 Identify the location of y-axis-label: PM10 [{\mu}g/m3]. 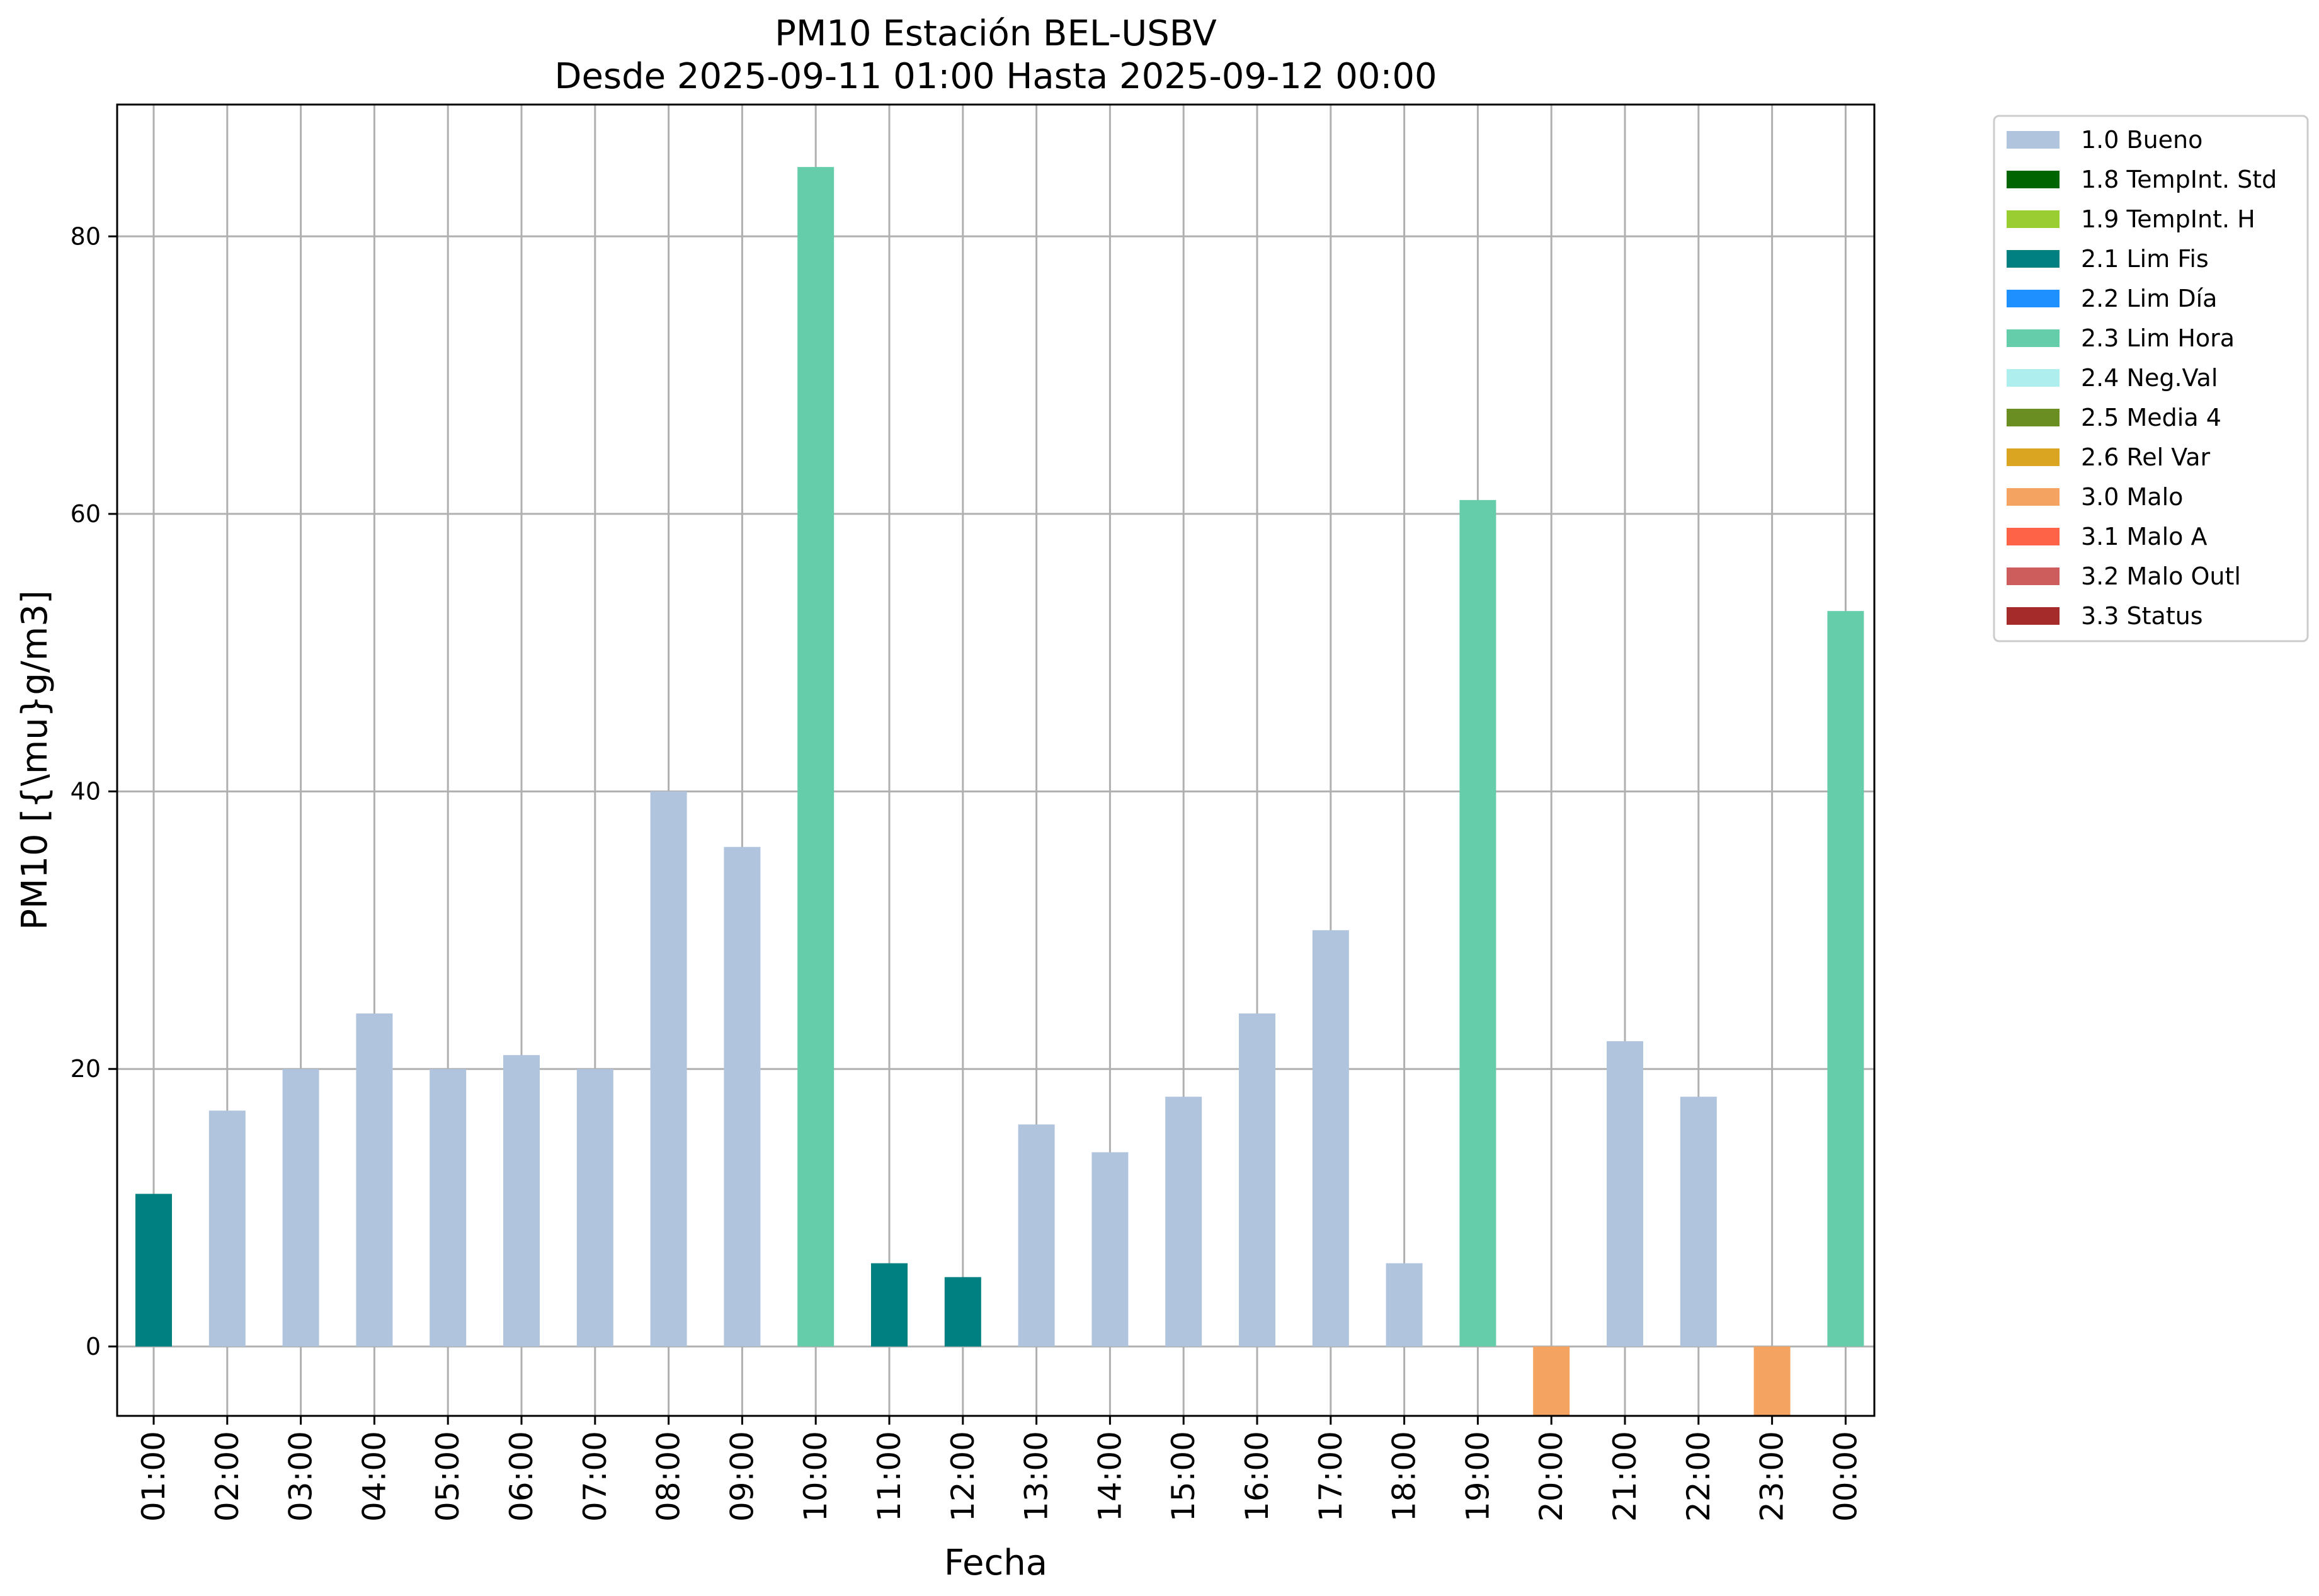
(34, 760).